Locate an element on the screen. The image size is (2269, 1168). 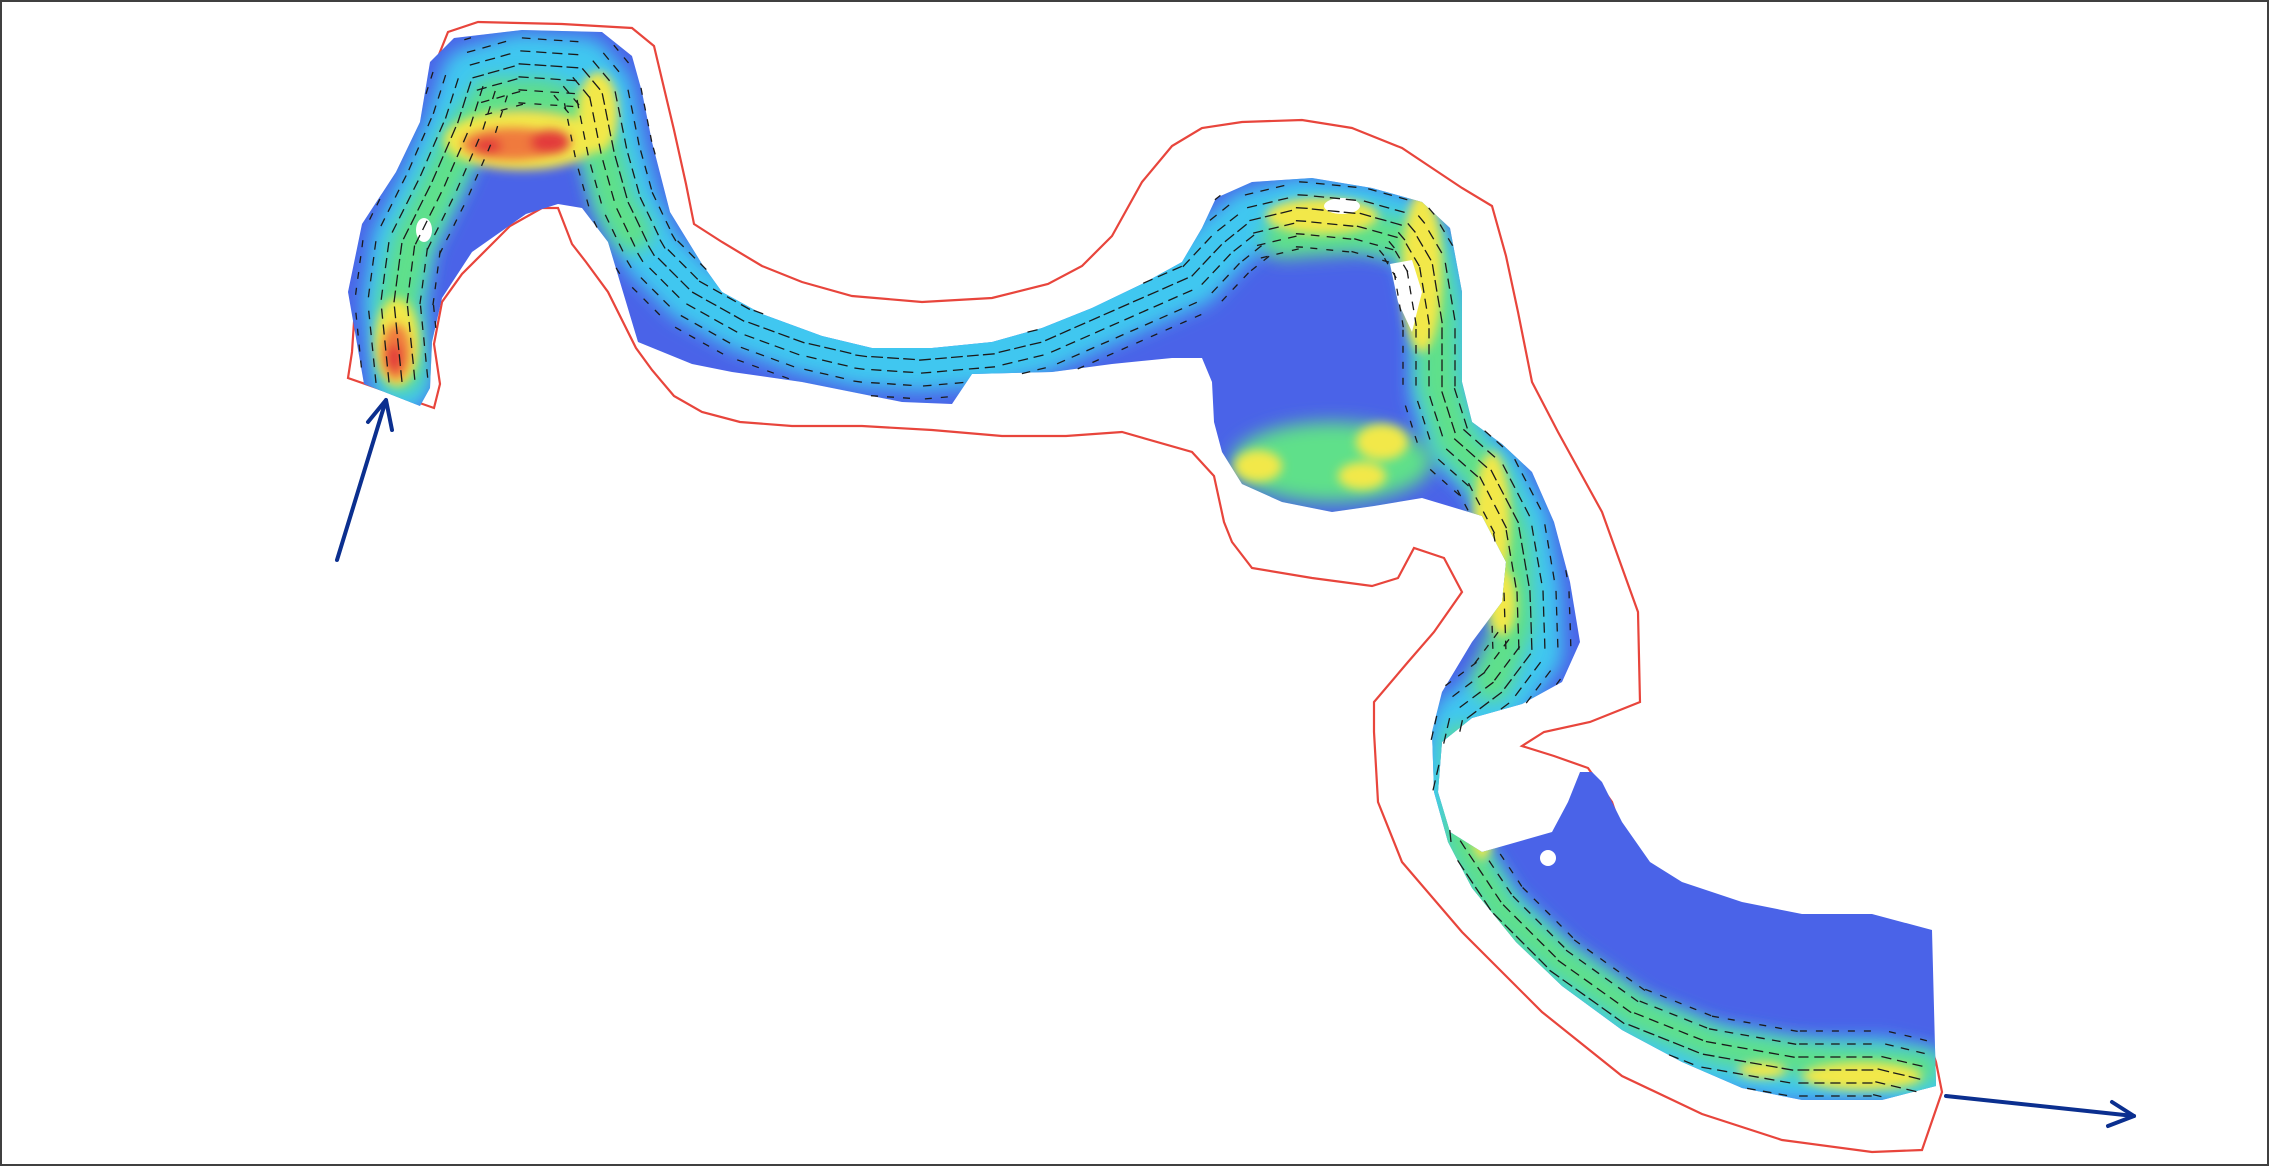
downstream-outflow-arrow is located at coordinates (2040, 1111).